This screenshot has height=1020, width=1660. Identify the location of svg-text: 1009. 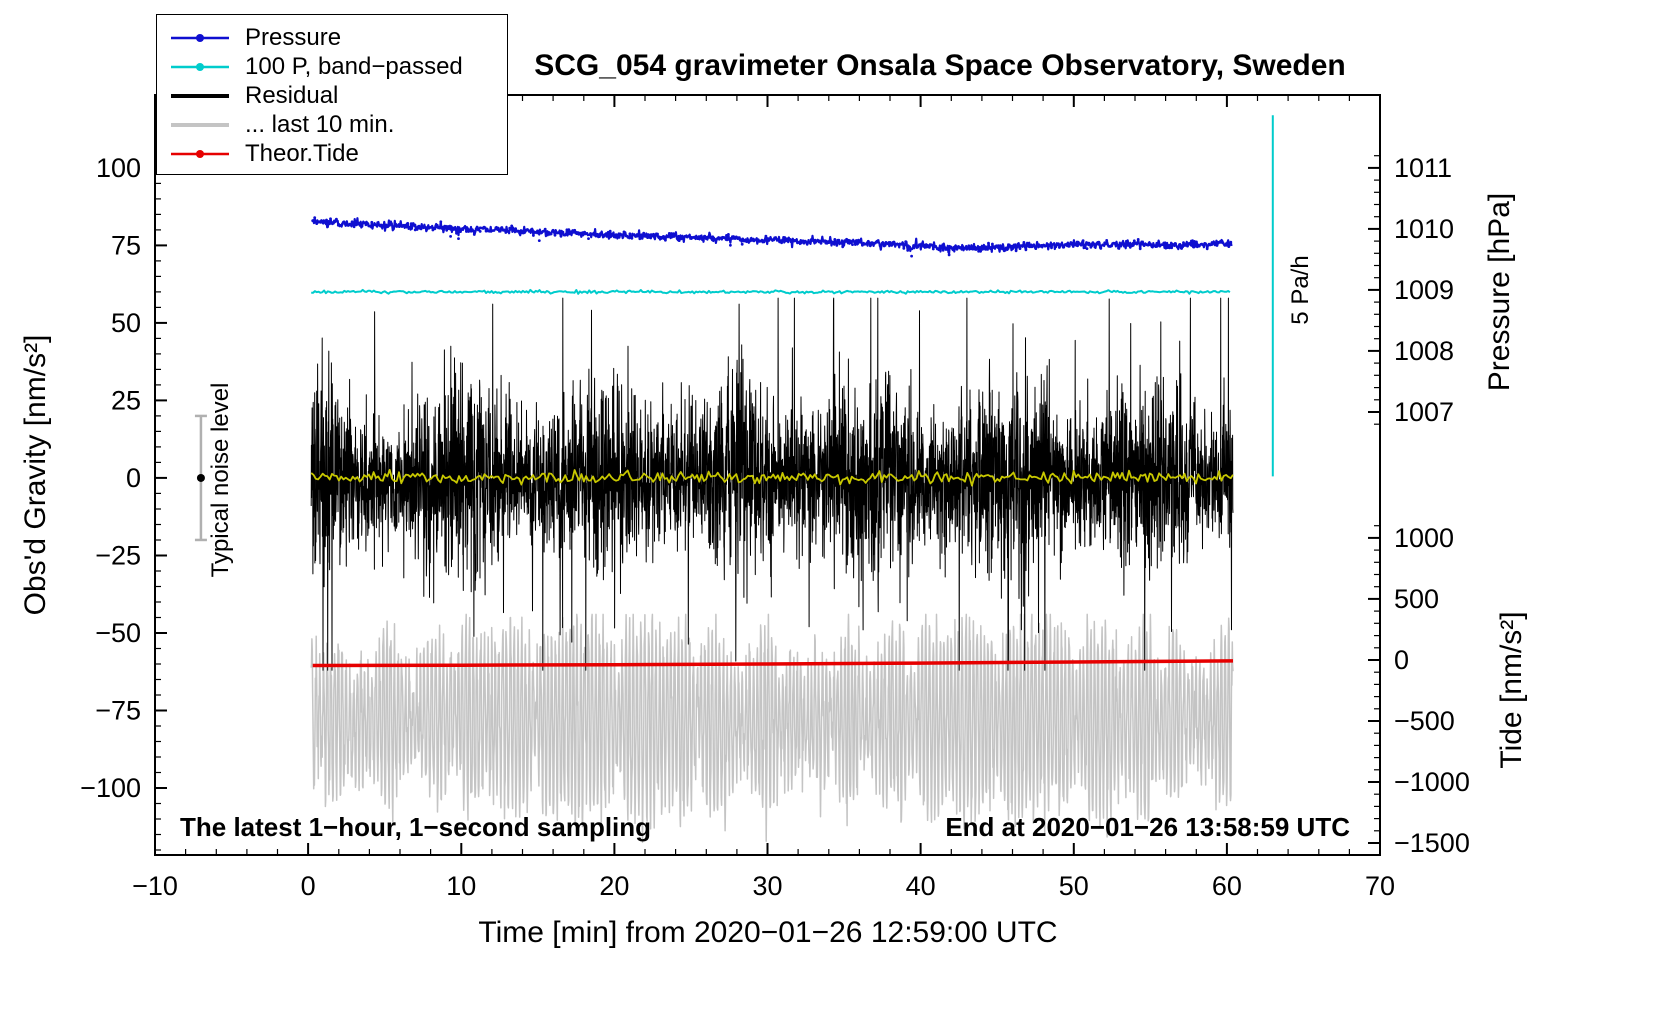
(1424, 290).